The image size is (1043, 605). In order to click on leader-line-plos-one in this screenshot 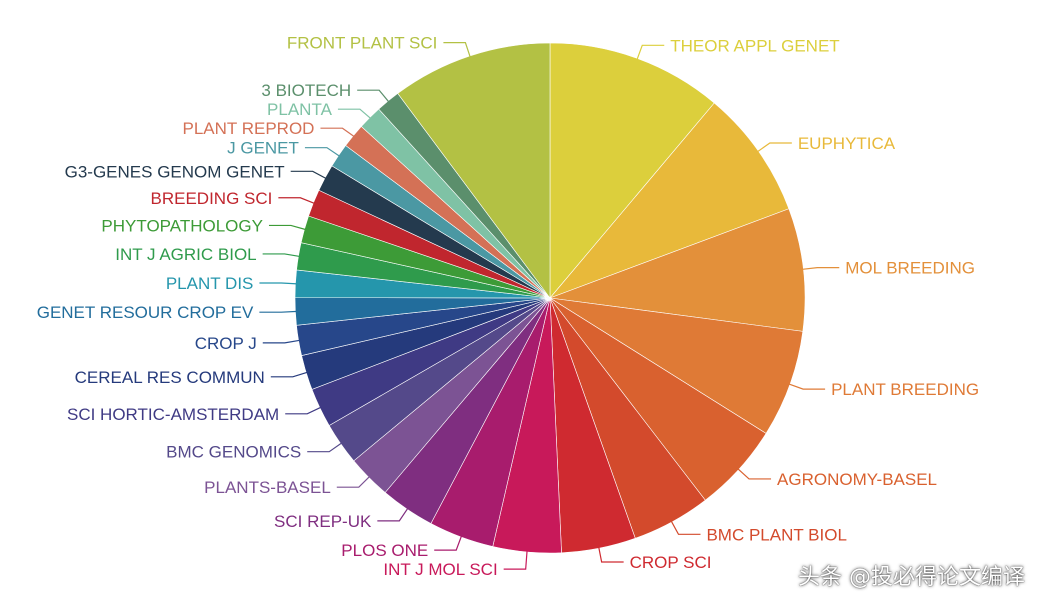, I will do `click(448, 542)`.